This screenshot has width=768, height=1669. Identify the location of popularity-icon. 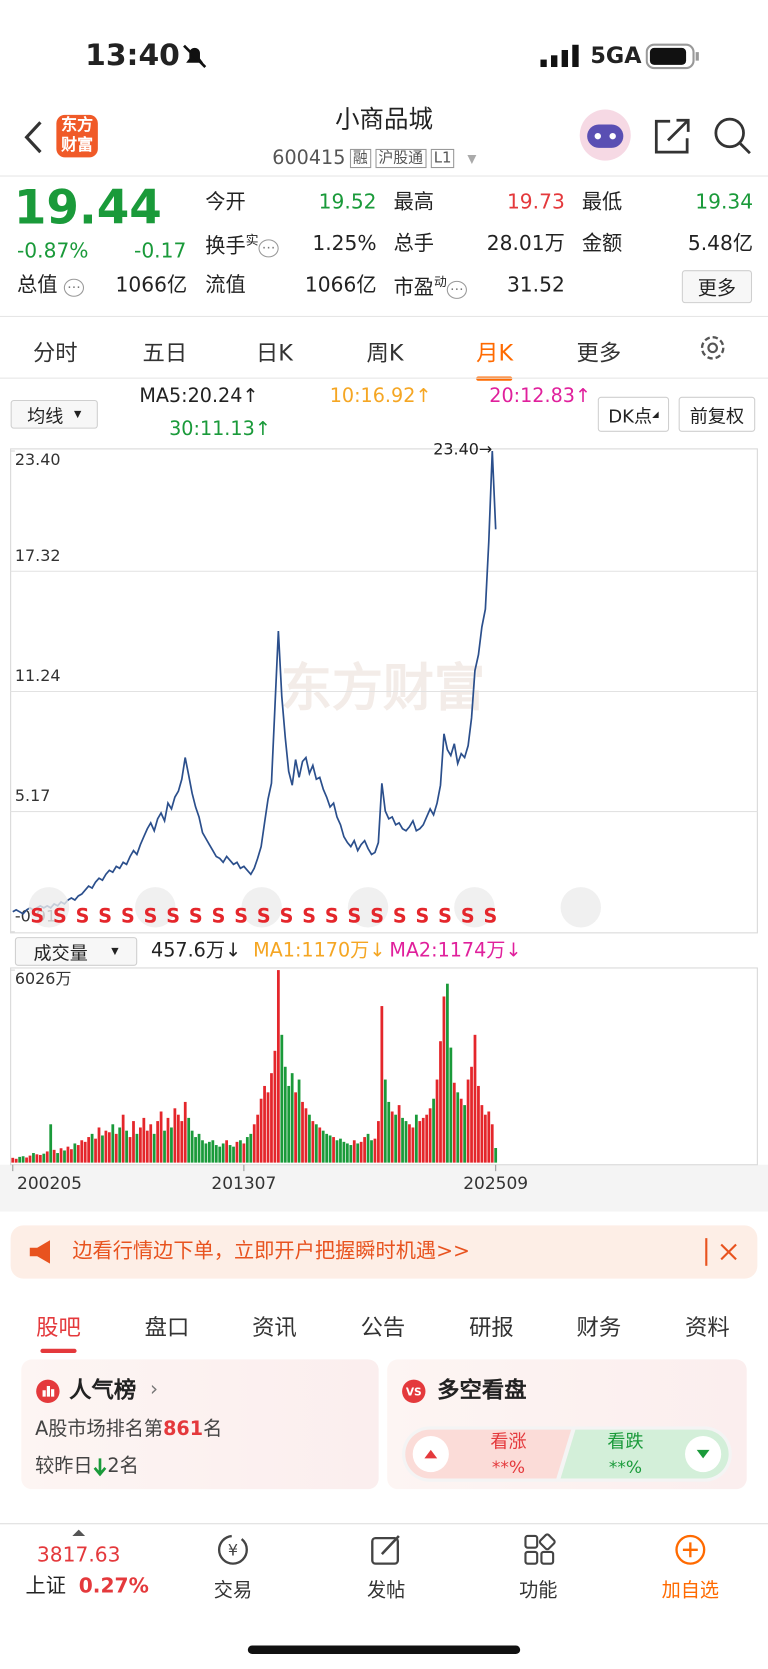
(48, 1391).